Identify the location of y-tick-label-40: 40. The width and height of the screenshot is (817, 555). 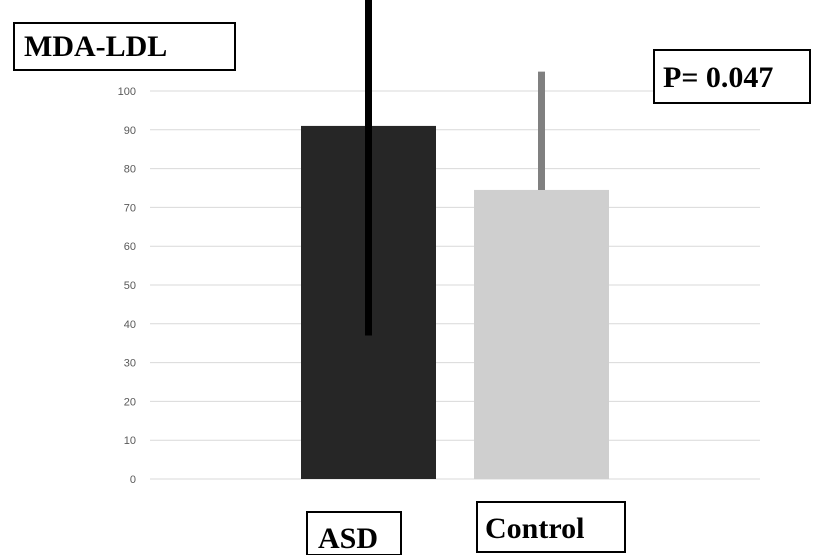
(130, 325).